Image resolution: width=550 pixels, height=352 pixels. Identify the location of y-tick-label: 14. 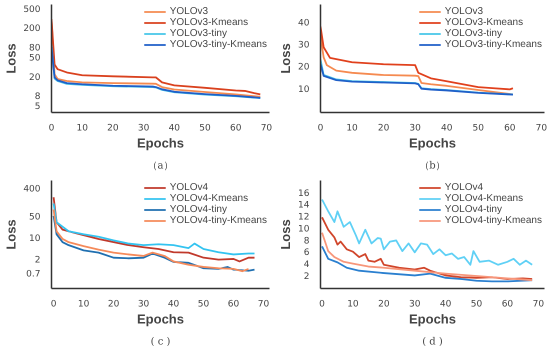
(304, 205).